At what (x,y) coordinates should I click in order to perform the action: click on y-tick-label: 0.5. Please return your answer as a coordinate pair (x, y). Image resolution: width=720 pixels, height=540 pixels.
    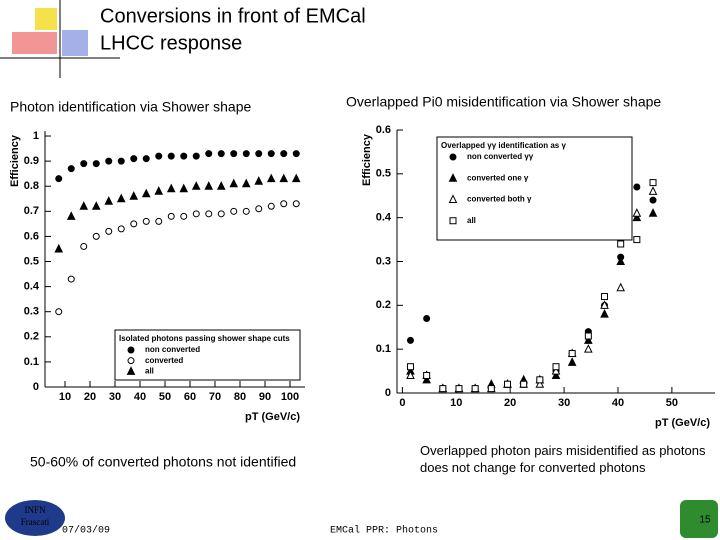
    Looking at the image, I should click on (383, 174).